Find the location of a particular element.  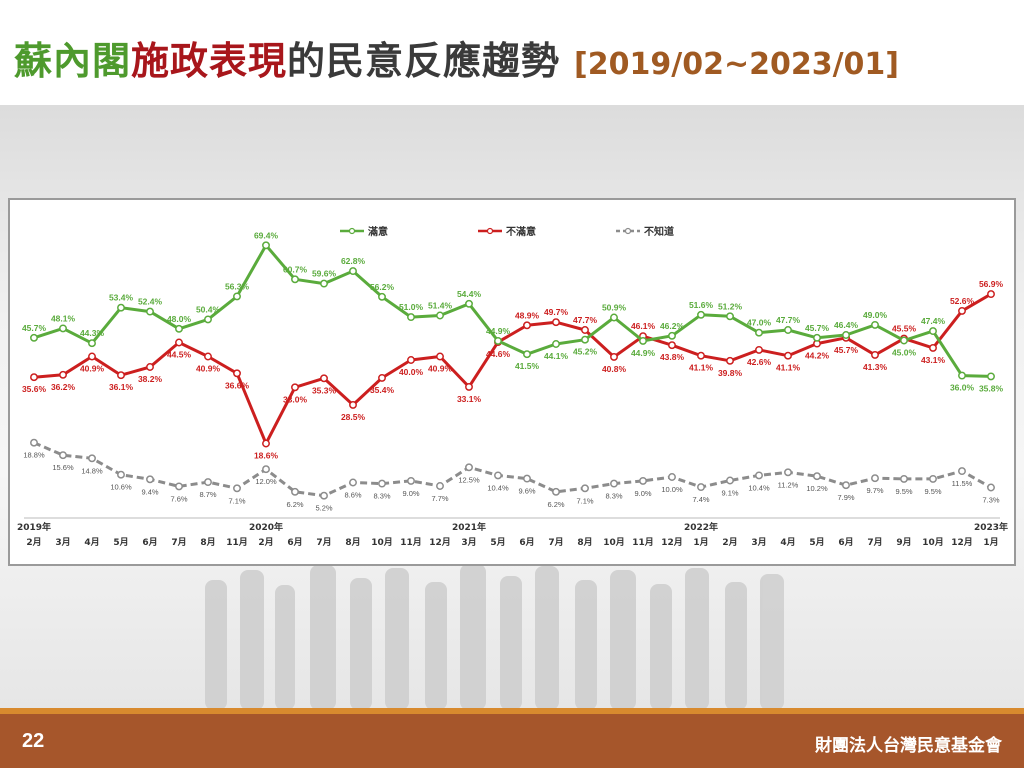

data-label-dissatisfied: 36.1% is located at coordinates (121, 387).